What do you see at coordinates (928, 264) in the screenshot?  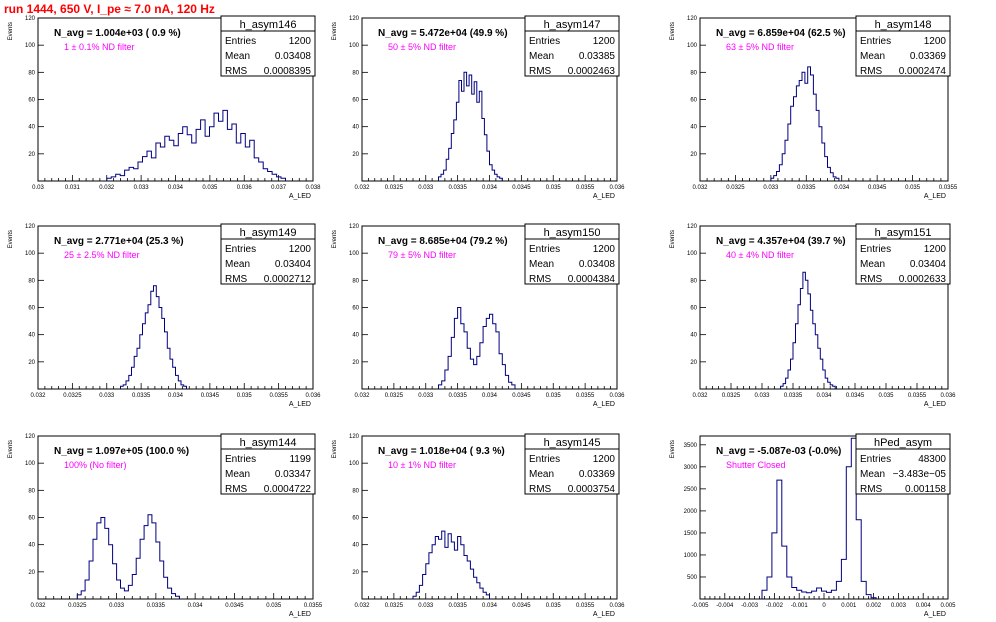 I see `stats-value: 0.03404` at bounding box center [928, 264].